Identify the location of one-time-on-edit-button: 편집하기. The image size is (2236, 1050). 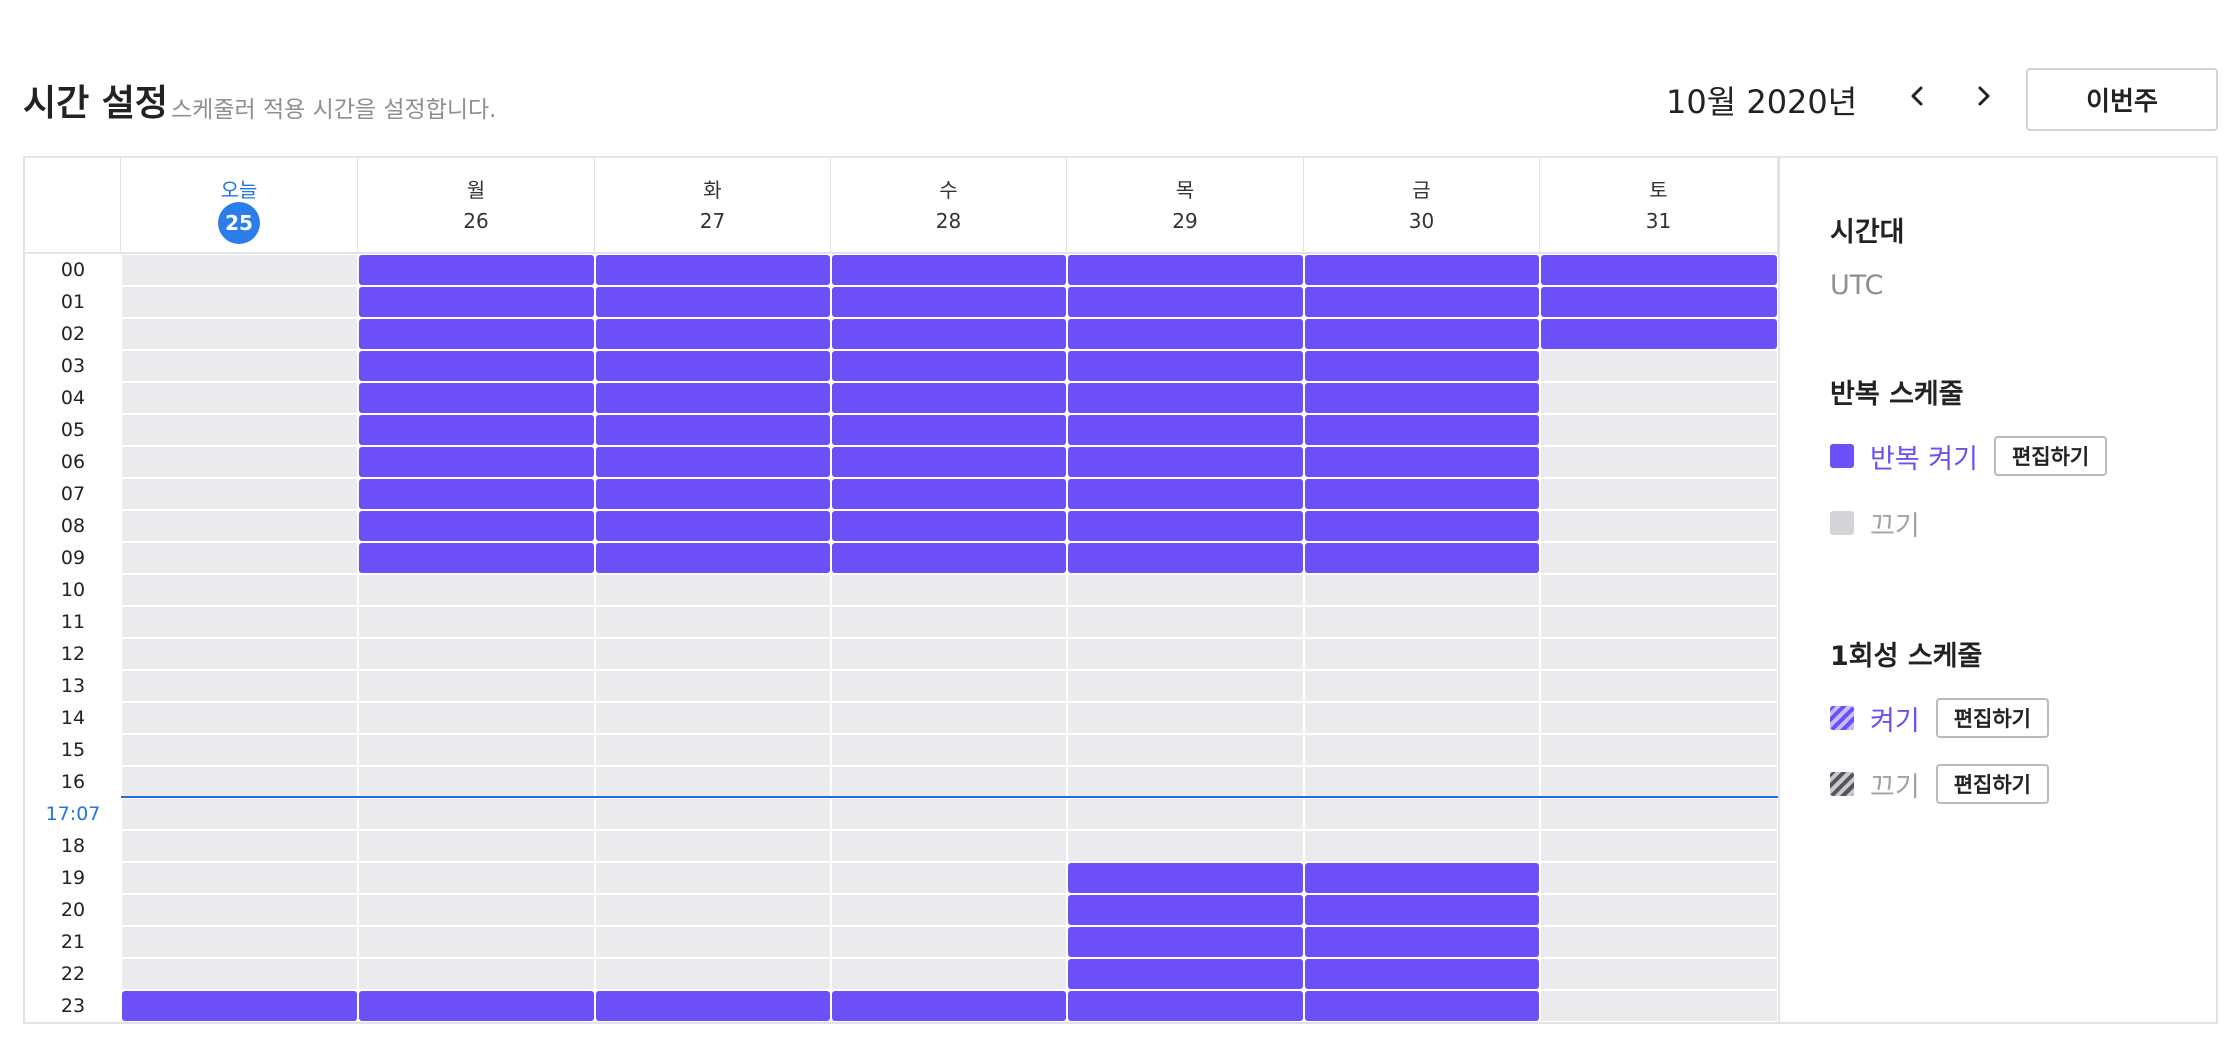
(1992, 718).